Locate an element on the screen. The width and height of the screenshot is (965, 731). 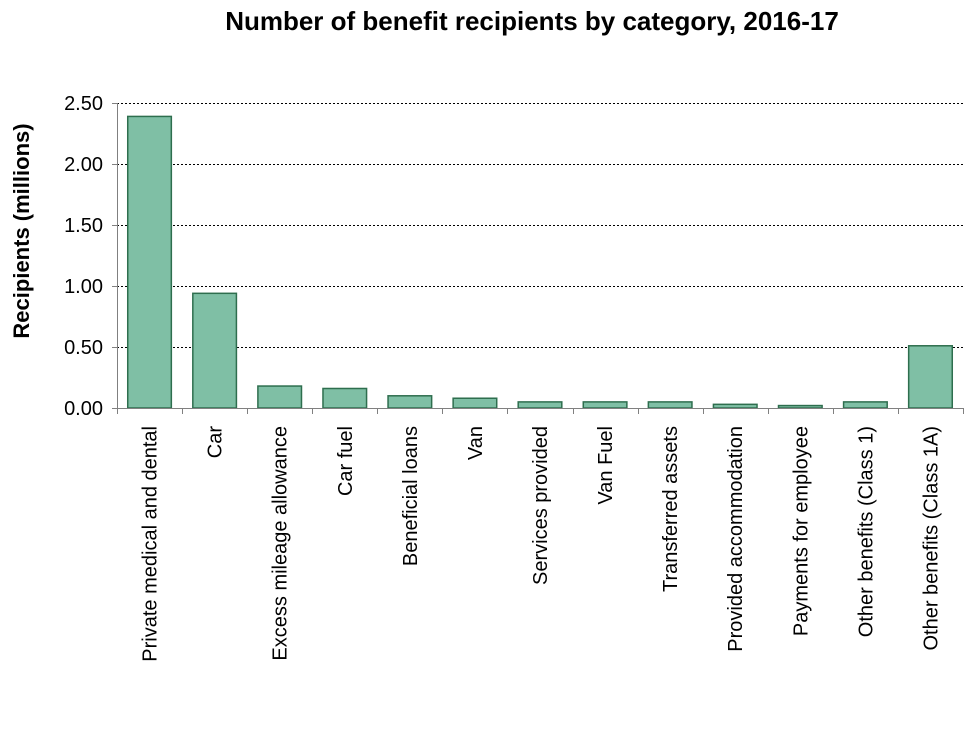
y-tick-label: 1.50 is located at coordinates (83, 226).